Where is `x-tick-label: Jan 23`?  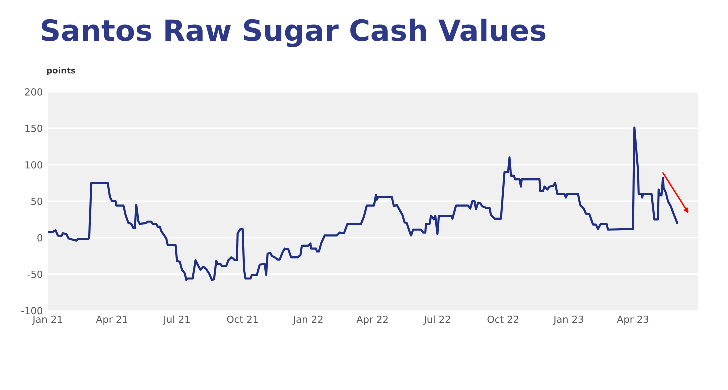 x-tick-label: Jan 23 is located at coordinates (568, 321).